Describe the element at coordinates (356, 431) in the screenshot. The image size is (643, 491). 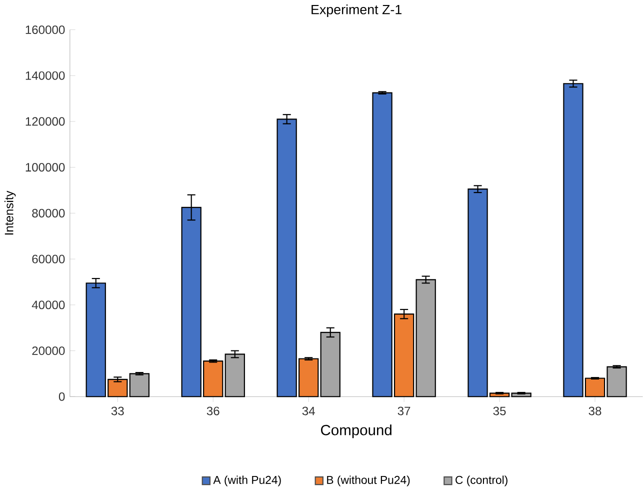
I see `x-axis-title: Compound` at that location.